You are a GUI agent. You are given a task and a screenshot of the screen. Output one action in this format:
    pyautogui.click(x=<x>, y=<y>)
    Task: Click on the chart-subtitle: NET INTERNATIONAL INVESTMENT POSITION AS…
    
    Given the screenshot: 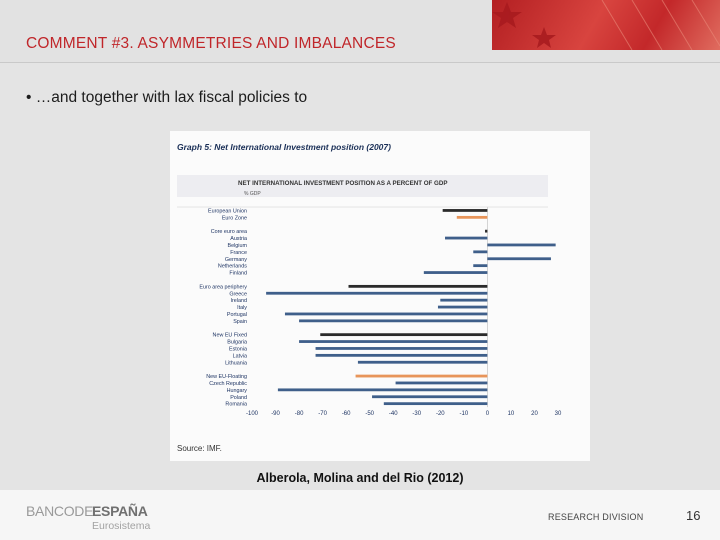 What is the action you would take?
    pyautogui.click(x=342, y=183)
    